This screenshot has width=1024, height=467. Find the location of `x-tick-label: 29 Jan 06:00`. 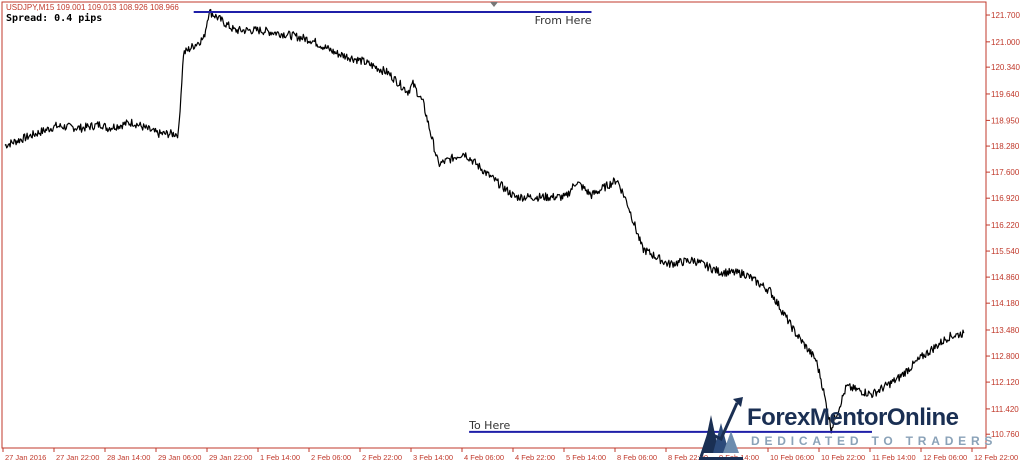

x-tick-label: 29 Jan 06:00 is located at coordinates (179, 457).